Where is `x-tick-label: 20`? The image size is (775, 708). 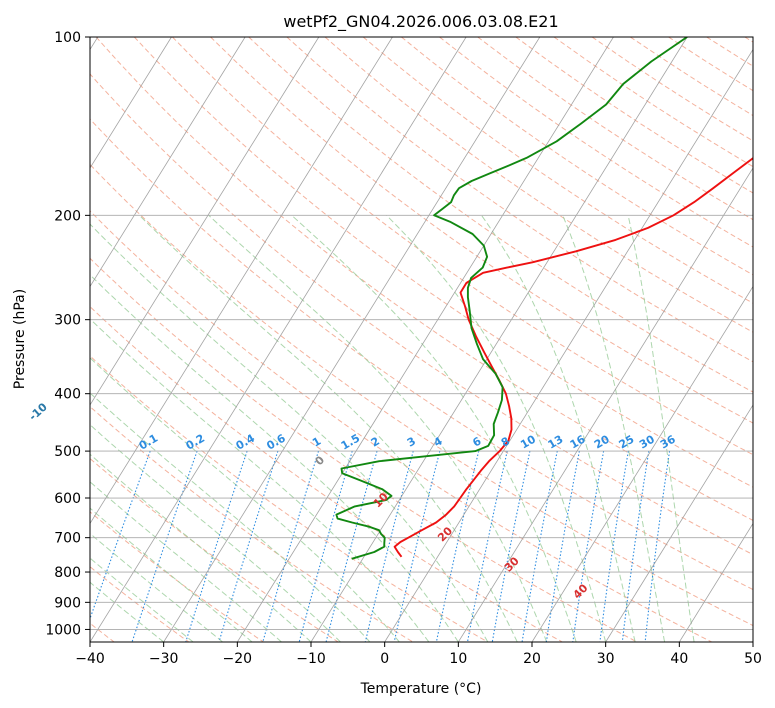 x-tick-label: 20 is located at coordinates (532, 659).